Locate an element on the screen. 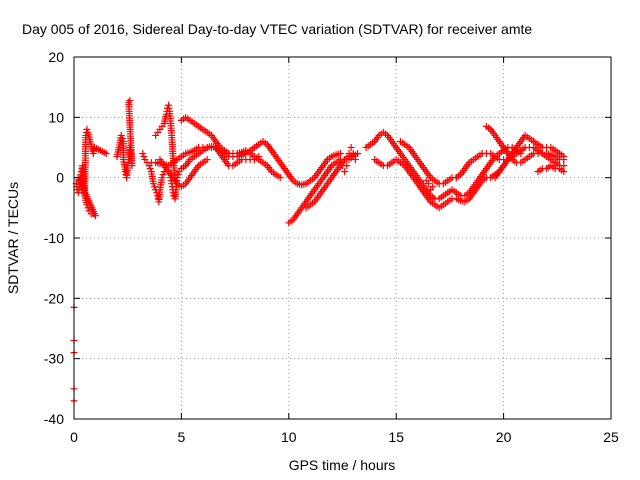  x-axis-label: GPS time / hours is located at coordinates (342, 465).